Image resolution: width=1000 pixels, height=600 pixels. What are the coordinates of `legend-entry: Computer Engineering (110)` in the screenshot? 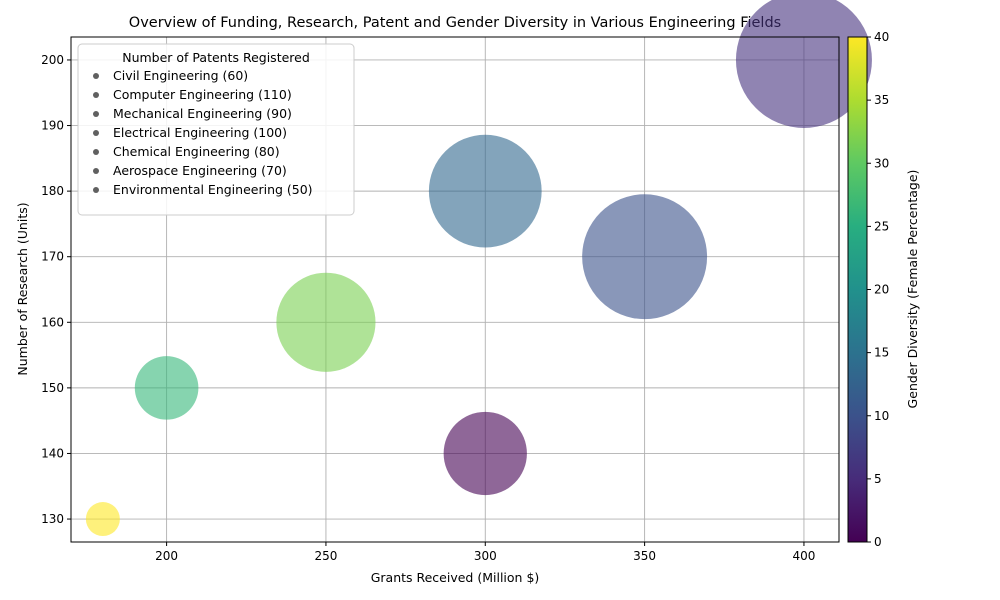 It's located at (202, 94).